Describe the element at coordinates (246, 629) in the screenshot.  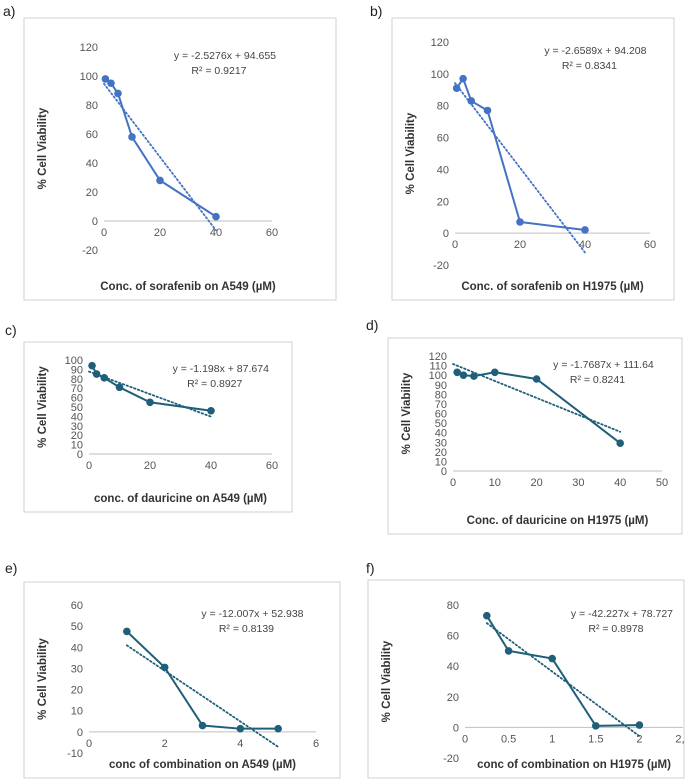
I see `r-squared-label: R² = 0.8139` at that location.